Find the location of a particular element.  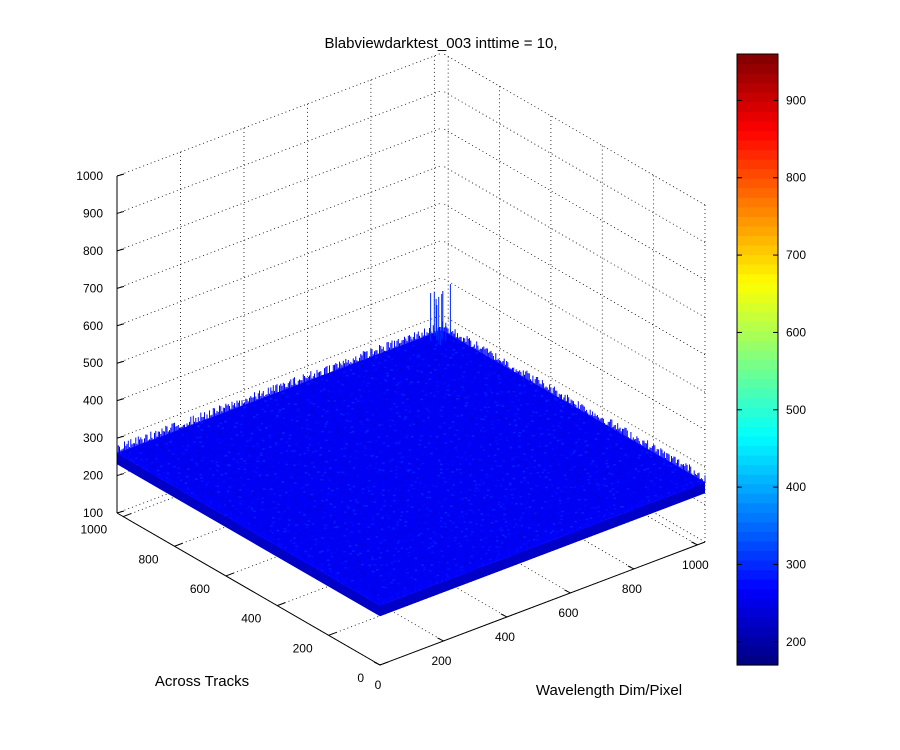

y-tick-label: 200 is located at coordinates (303, 648).